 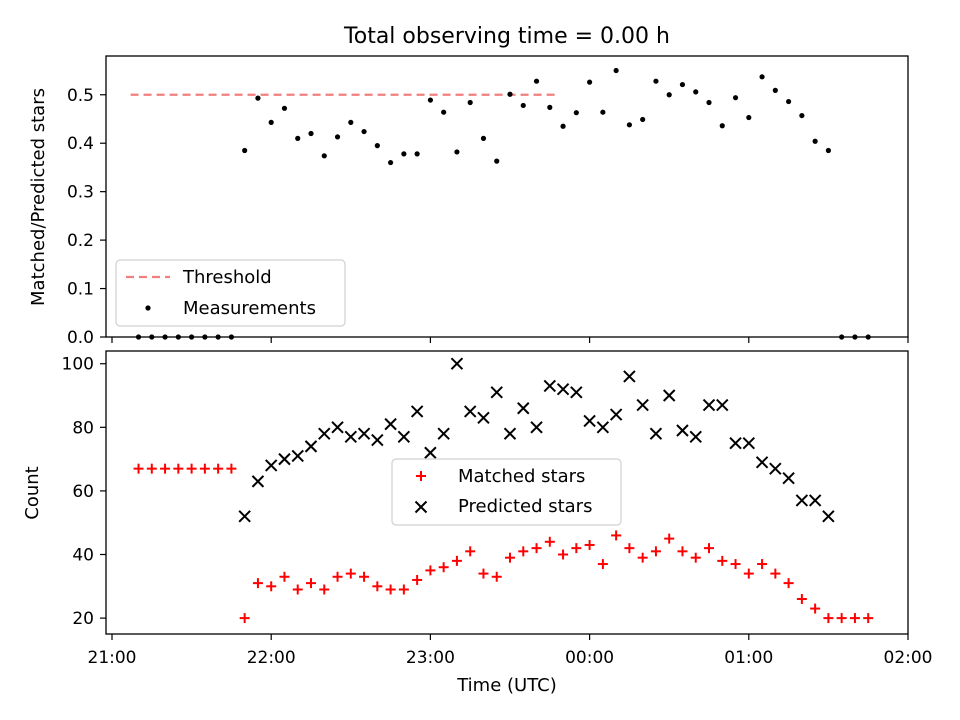 What do you see at coordinates (38, 197) in the screenshot?
I see `ratio-y-axis-label: Matched/Predicted stars` at bounding box center [38, 197].